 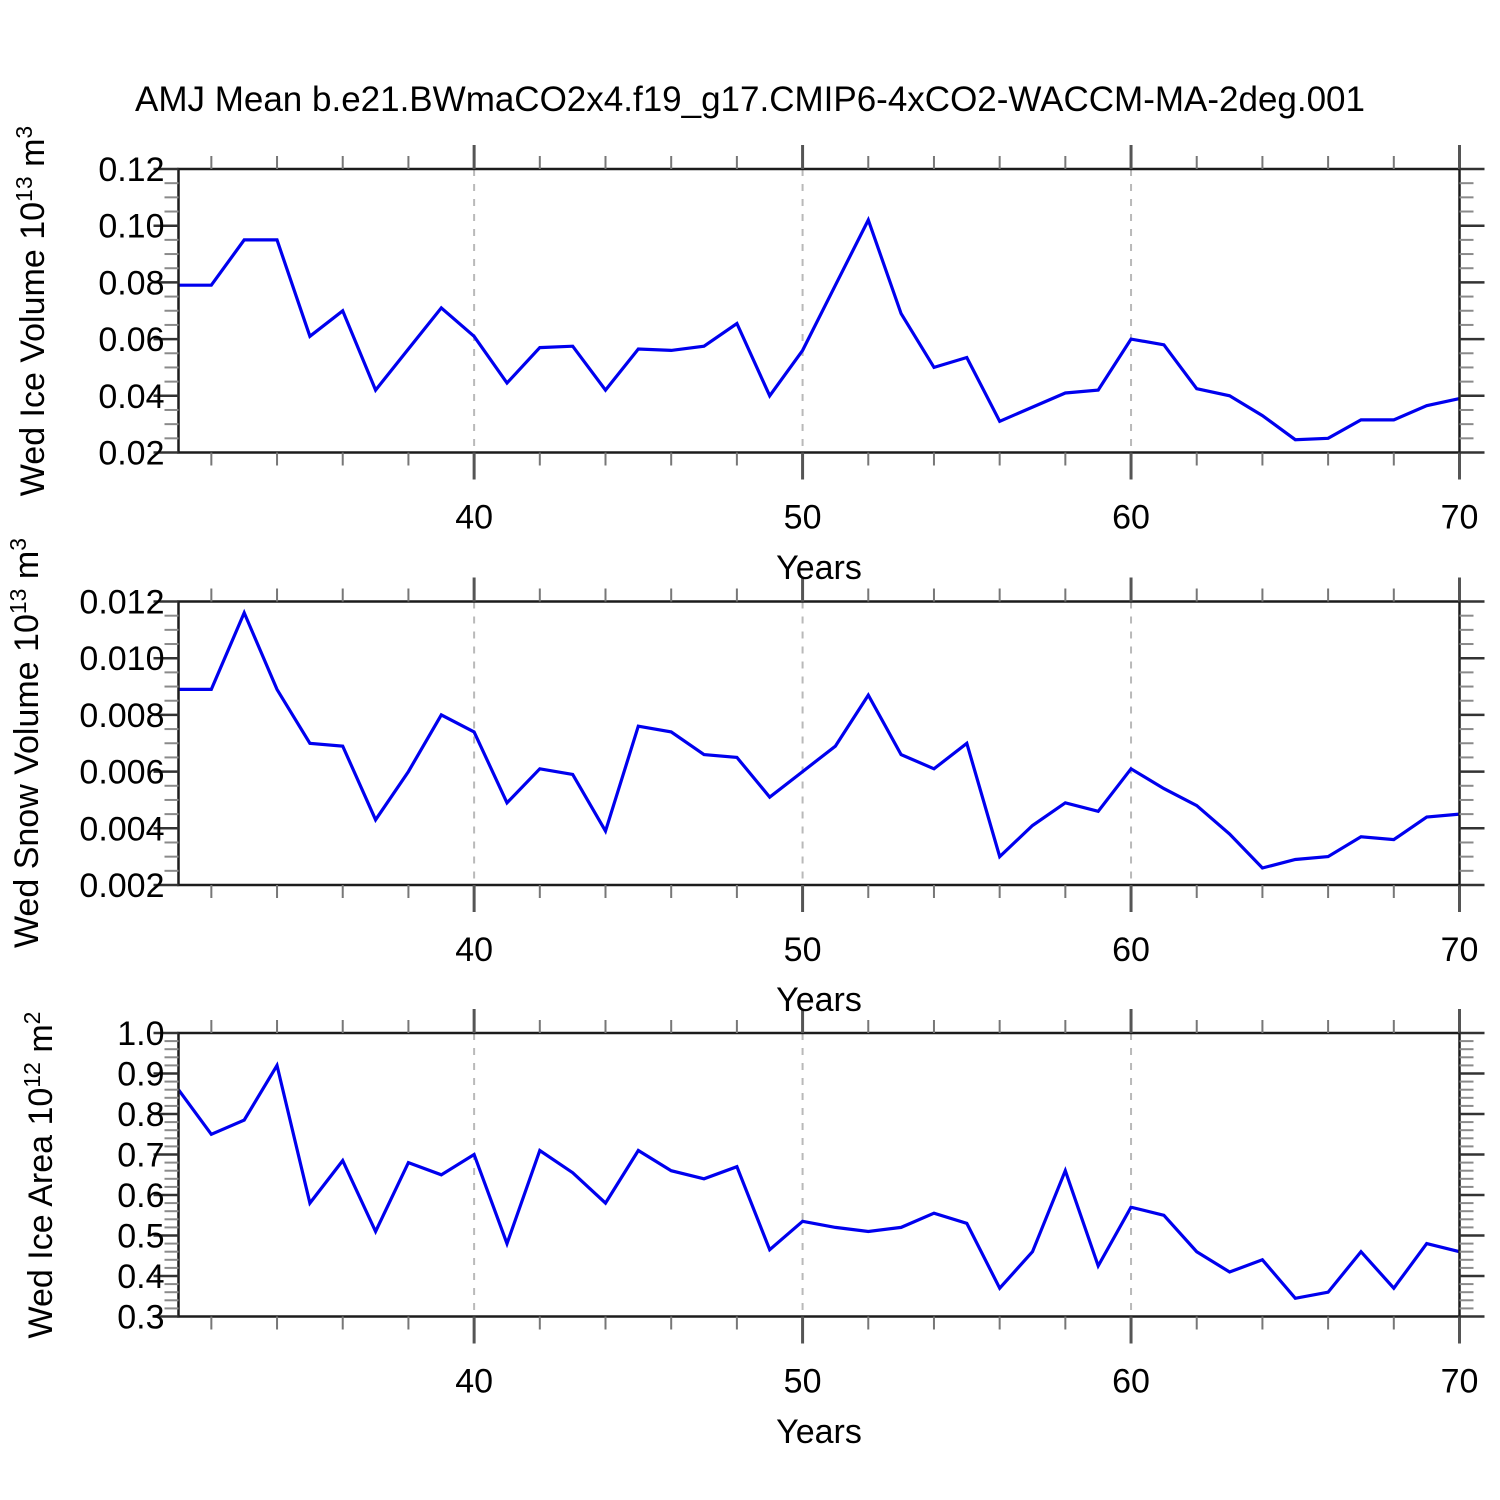 I want to click on y-tick-label: 0.006, so click(x=121, y=773).